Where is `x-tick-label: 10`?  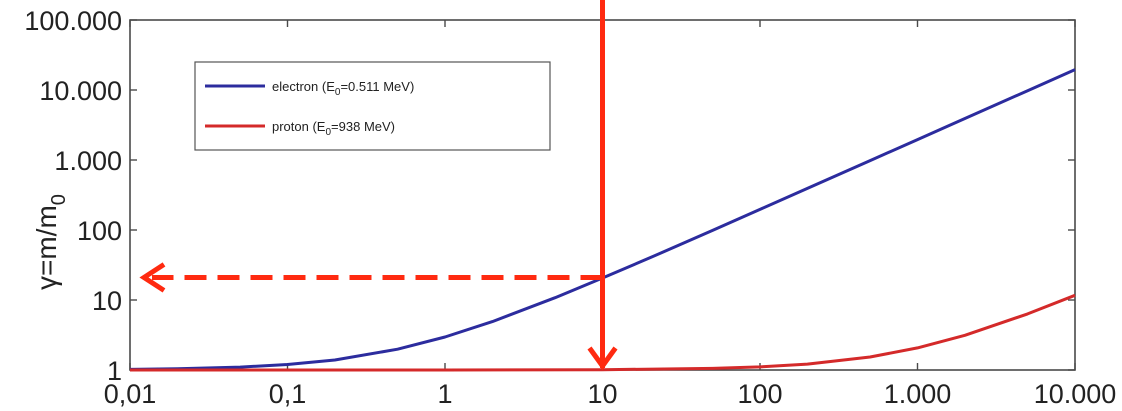 x-tick-label: 10 is located at coordinates (602, 394).